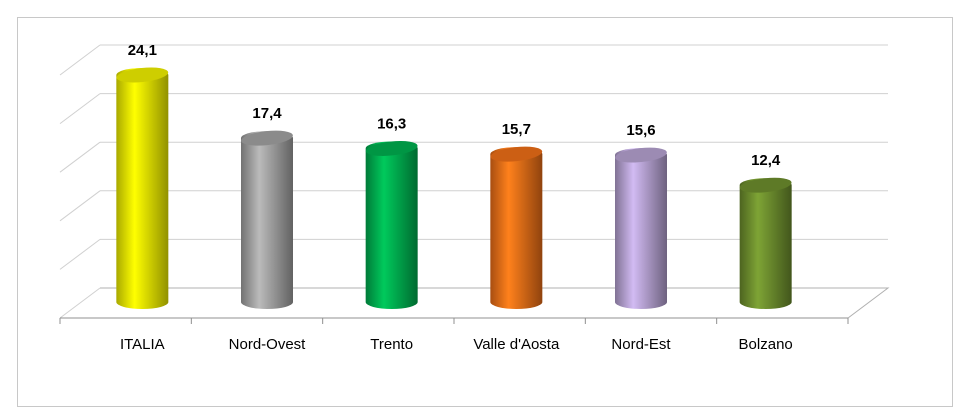  What do you see at coordinates (391, 344) in the screenshot?
I see `x-tick-label: Trento` at bounding box center [391, 344].